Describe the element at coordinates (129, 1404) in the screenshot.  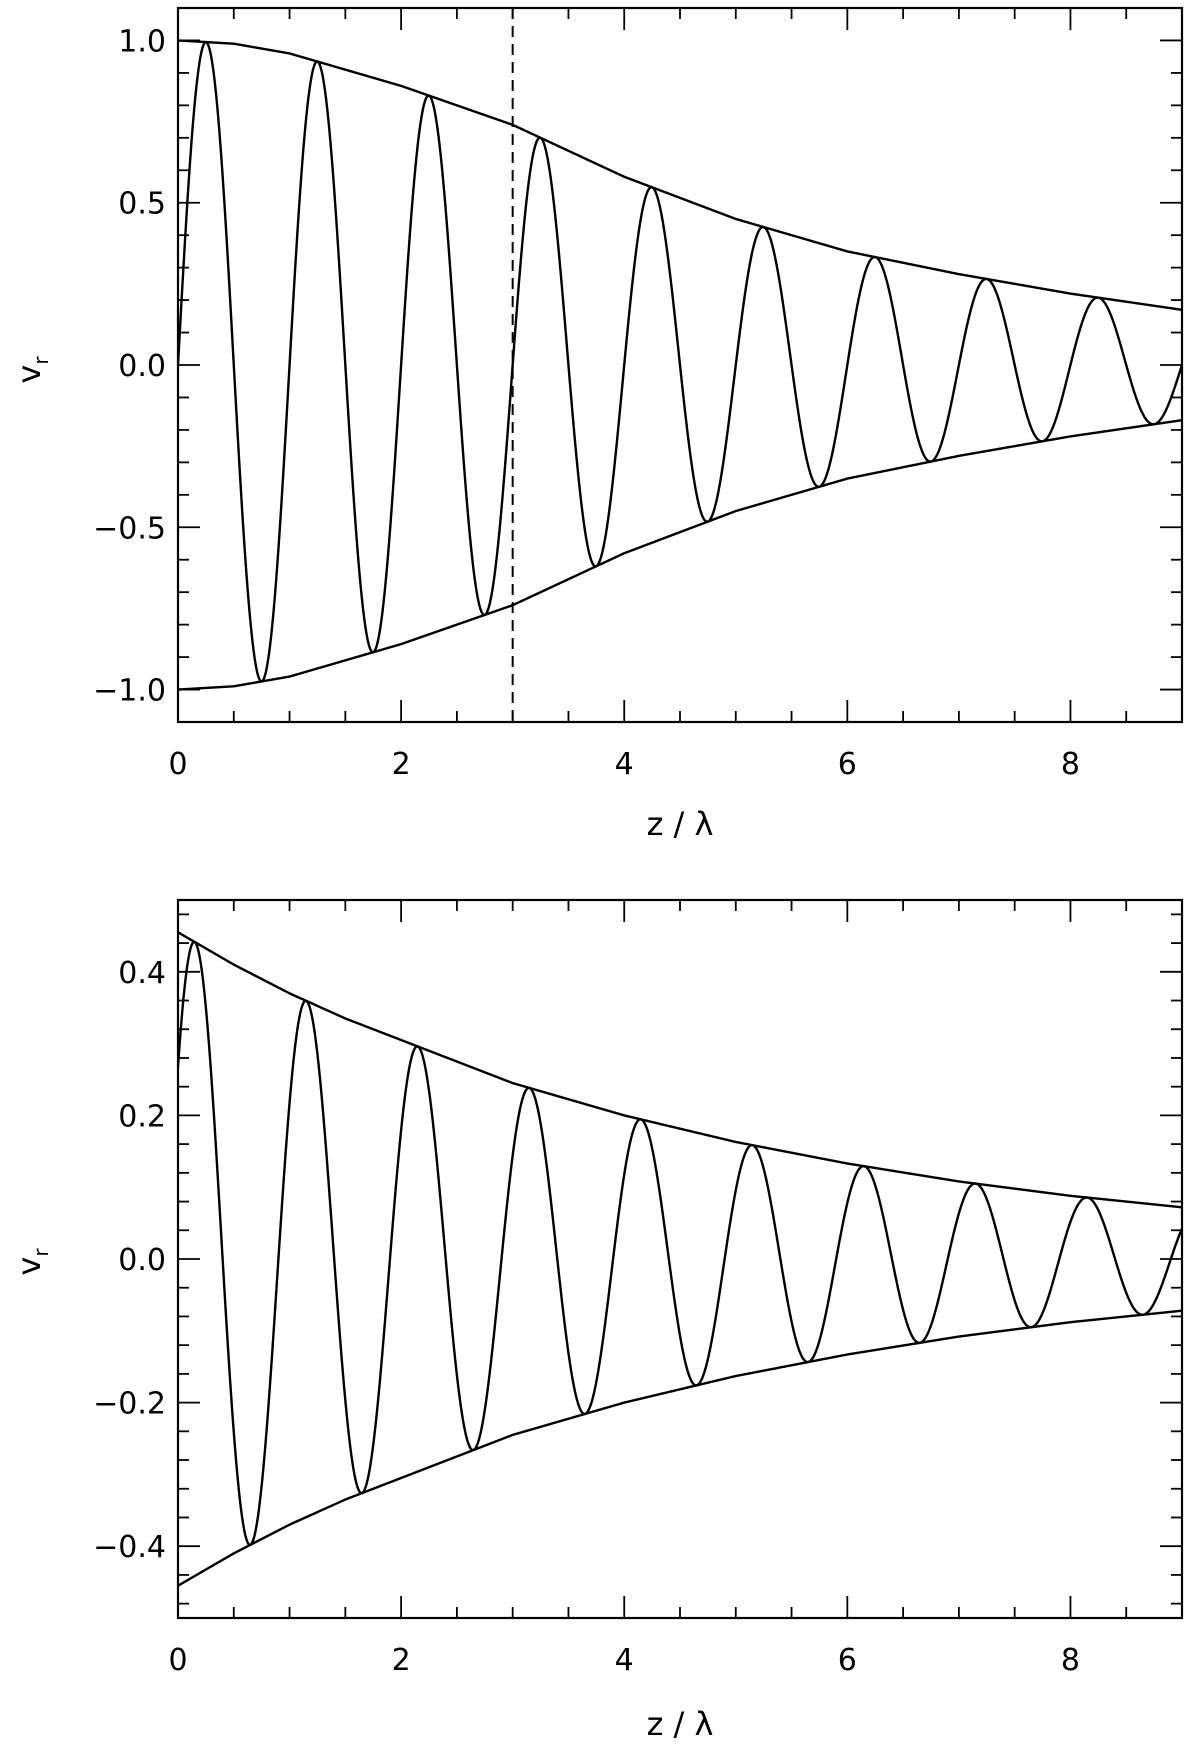
I see `y-tick-label: −0.2` at that location.